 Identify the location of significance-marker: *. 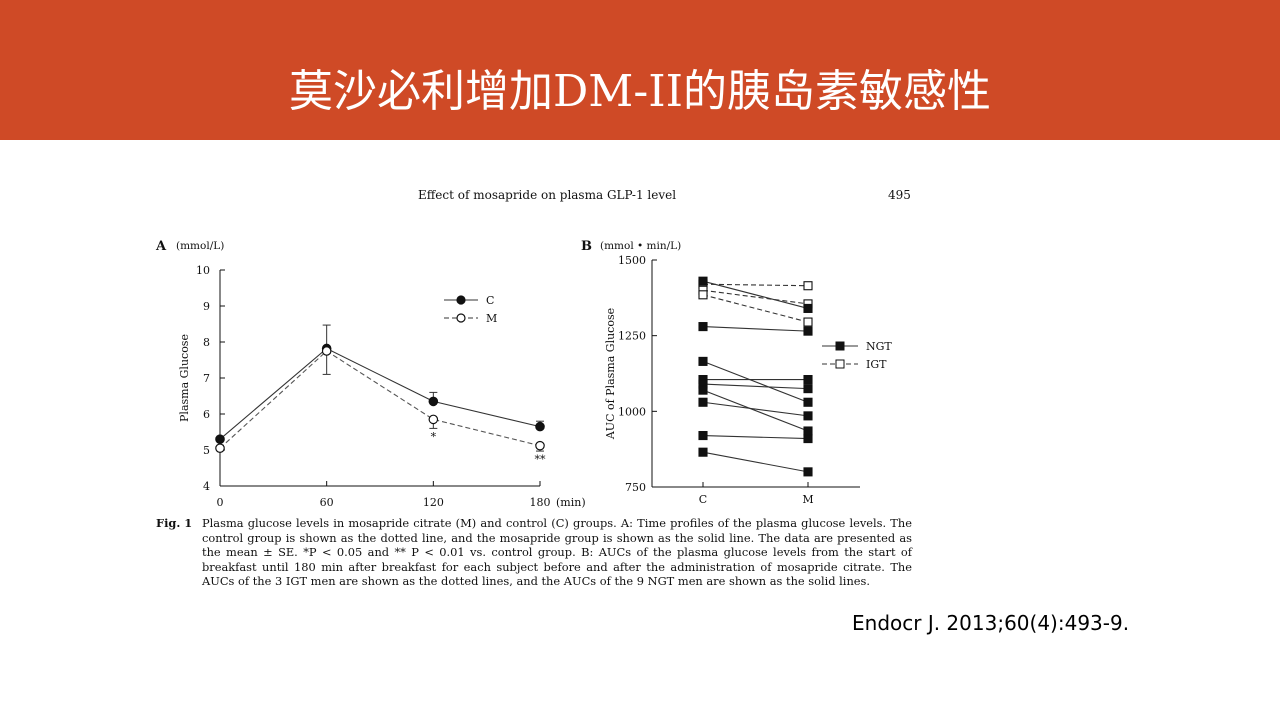
(434, 436).